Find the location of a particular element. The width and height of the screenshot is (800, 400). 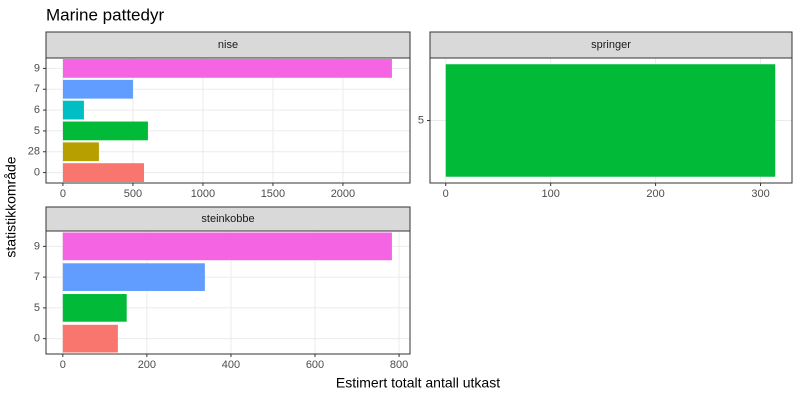

facet-title: steinkobbe is located at coordinates (227, 219).